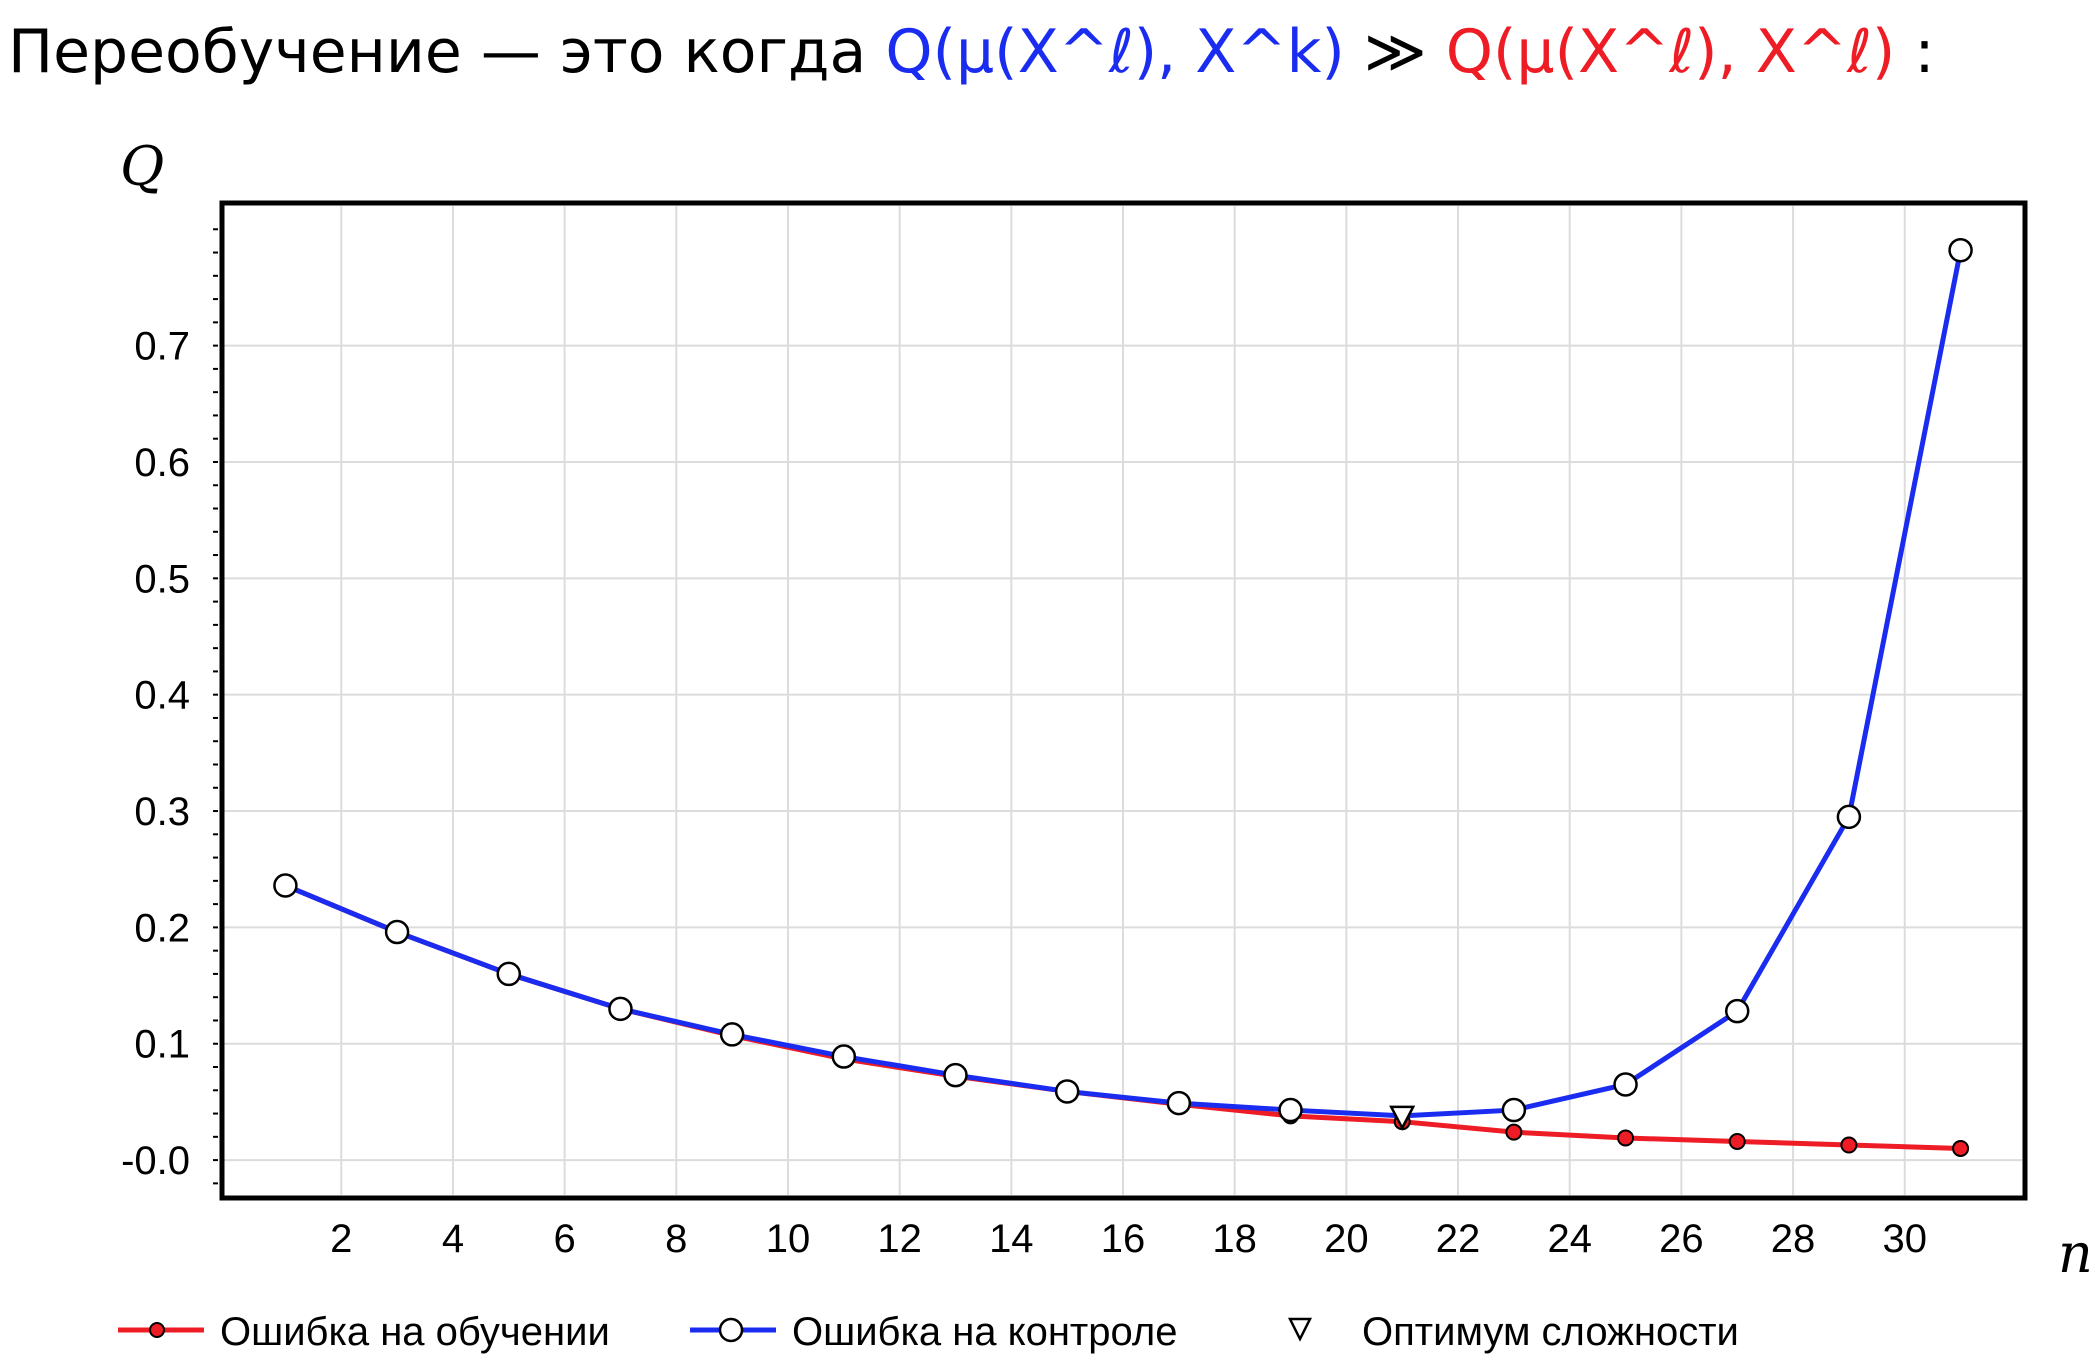 Image resolution: width=2100 pixels, height=1362 pixels. Describe the element at coordinates (446, 52) in the screenshot. I see `heading-prefix: Переобучение — это когда` at that location.